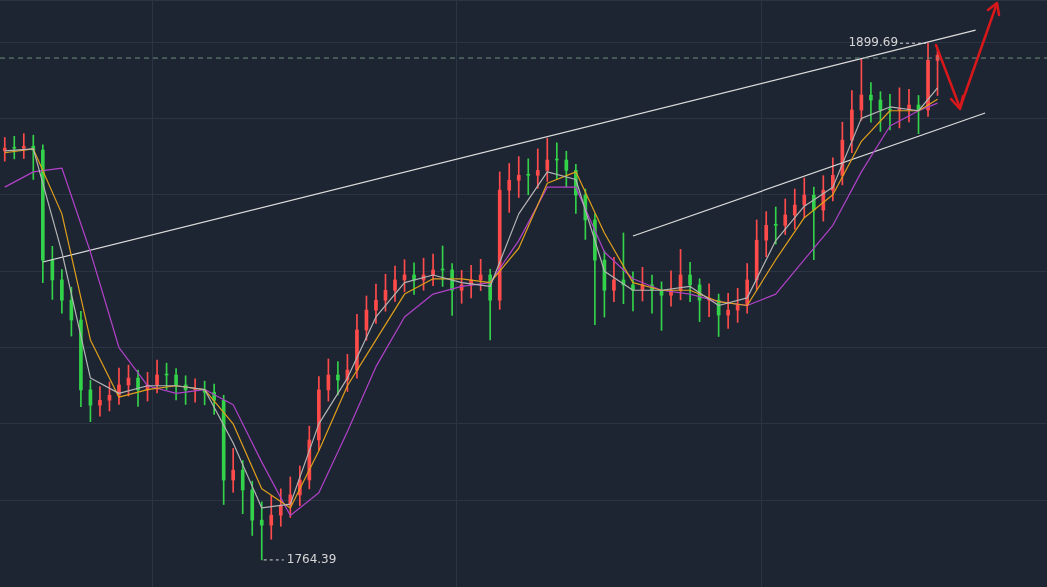 Image resolution: width=1047 pixels, height=587 pixels. I want to click on annotation: 1764.39, so click(311, 559).